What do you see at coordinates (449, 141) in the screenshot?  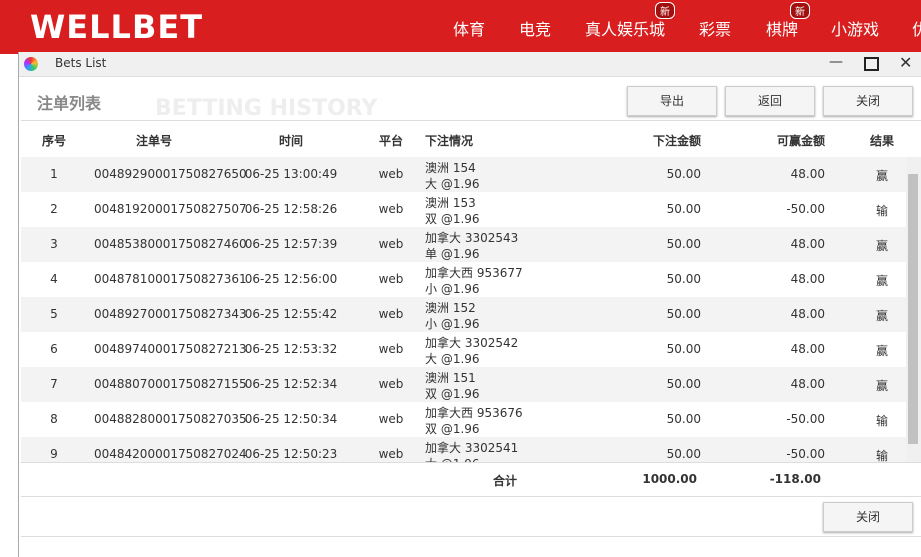 I see `column-header: 下注情况` at bounding box center [449, 141].